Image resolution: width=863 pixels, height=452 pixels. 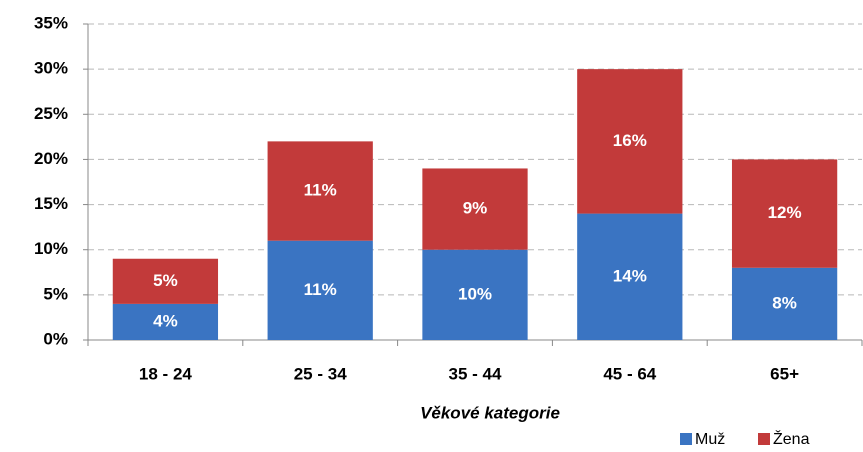 I want to click on value-label: 8%, so click(x=784, y=302).